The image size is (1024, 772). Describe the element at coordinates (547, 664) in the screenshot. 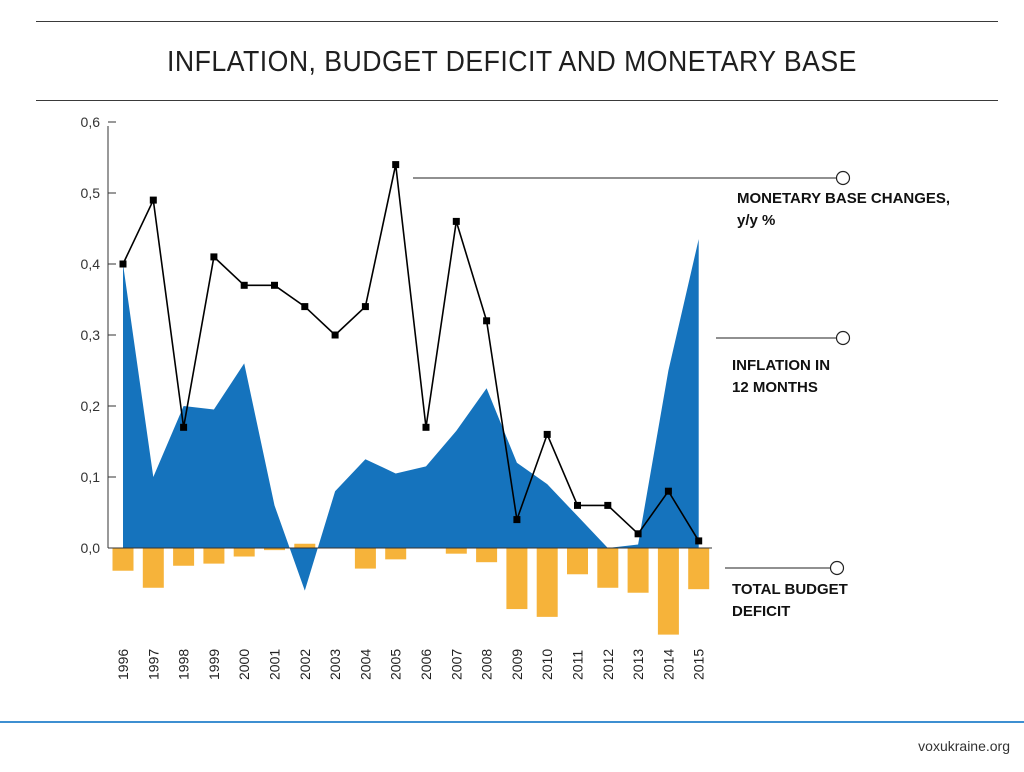

I see `x-tick-label: 2010` at that location.